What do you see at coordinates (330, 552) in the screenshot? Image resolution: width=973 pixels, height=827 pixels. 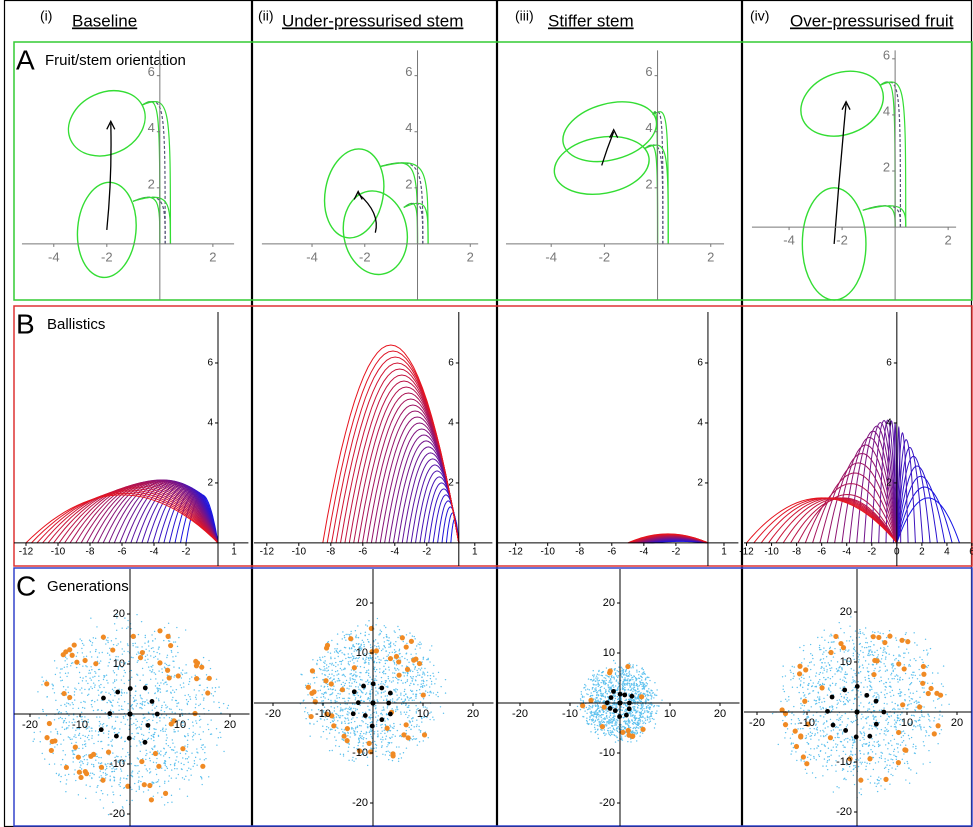 I see `x-tick-label: -8` at bounding box center [330, 552].